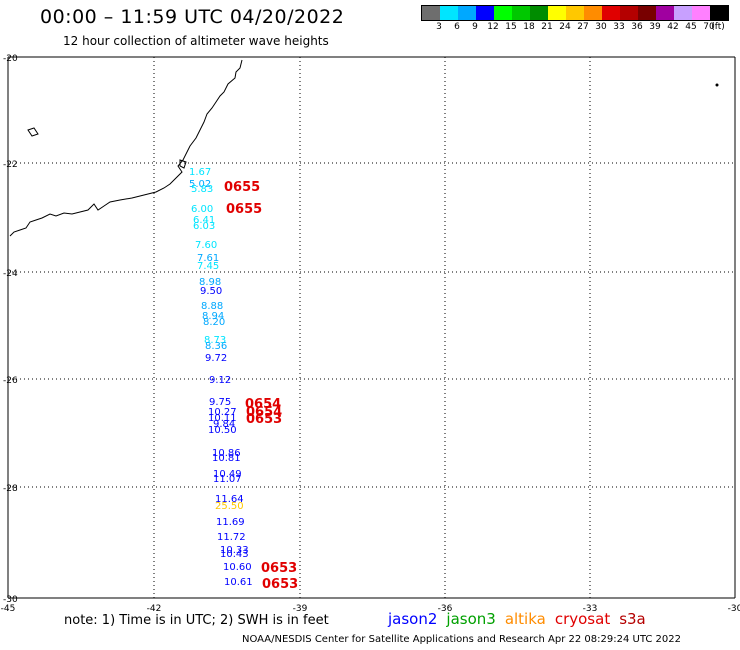  What do you see at coordinates (208, 266) in the screenshot?
I see `wave-height-value: 7.45` at bounding box center [208, 266].